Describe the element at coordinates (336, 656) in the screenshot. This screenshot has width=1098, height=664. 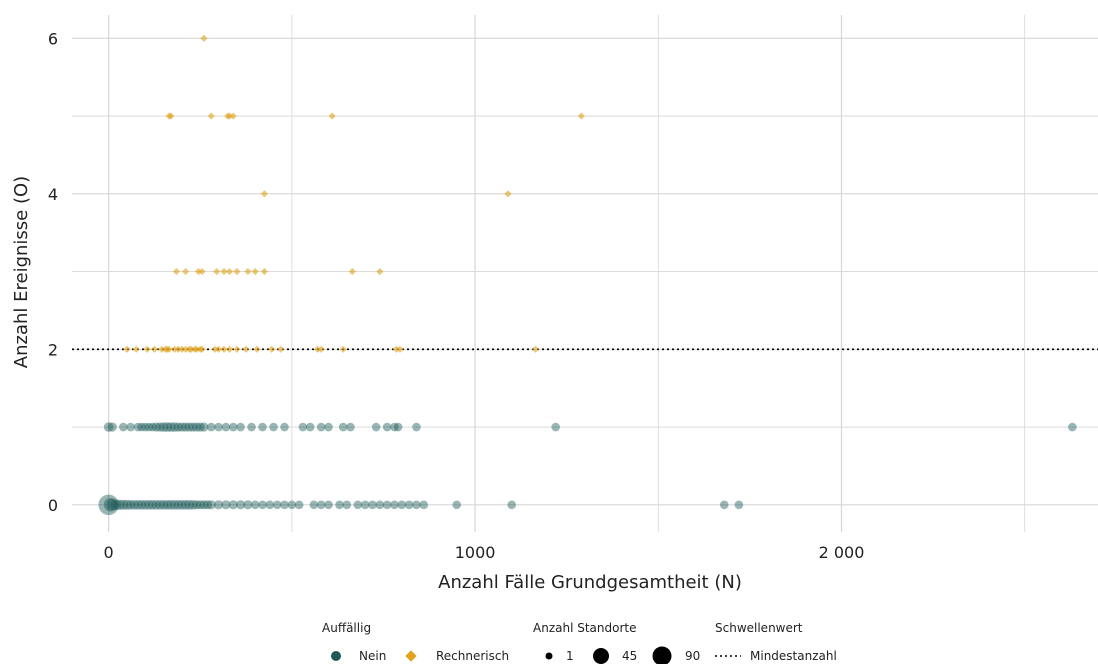
I see `legend-key-nein` at that location.